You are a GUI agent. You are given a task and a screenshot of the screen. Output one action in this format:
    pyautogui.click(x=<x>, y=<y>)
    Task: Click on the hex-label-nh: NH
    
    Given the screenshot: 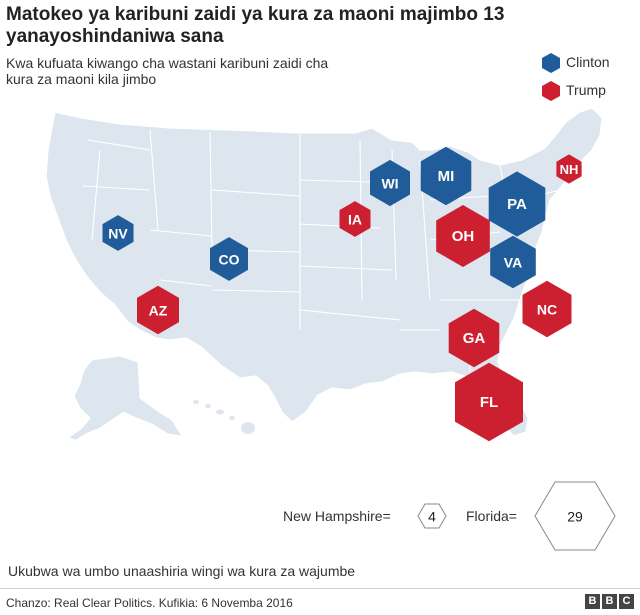 What is the action you would take?
    pyautogui.click(x=569, y=169)
    